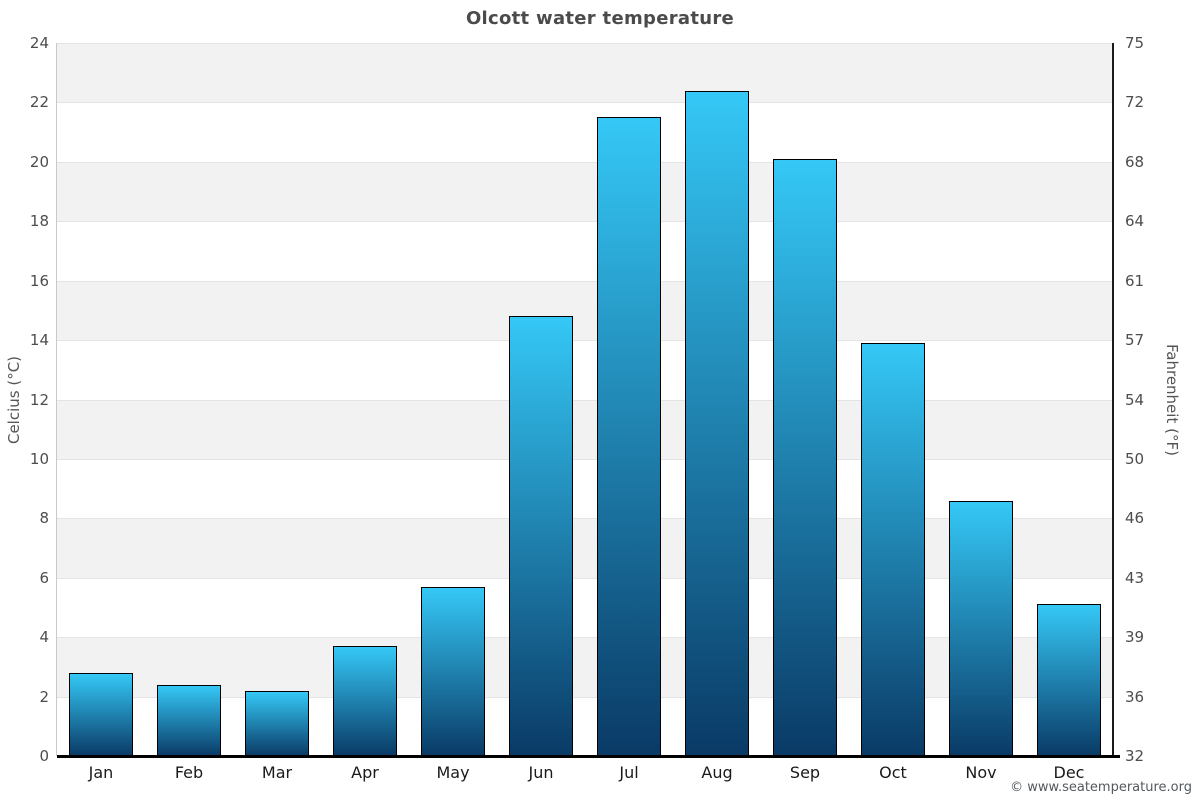 This screenshot has width=1200, height=800. I want to click on bar-jul, so click(629, 436).